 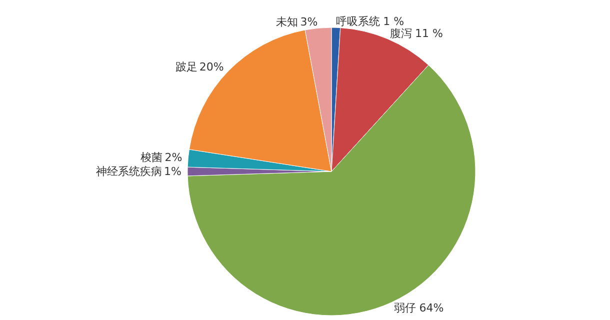 I want to click on data-label: 11 %, so click(x=428, y=33).